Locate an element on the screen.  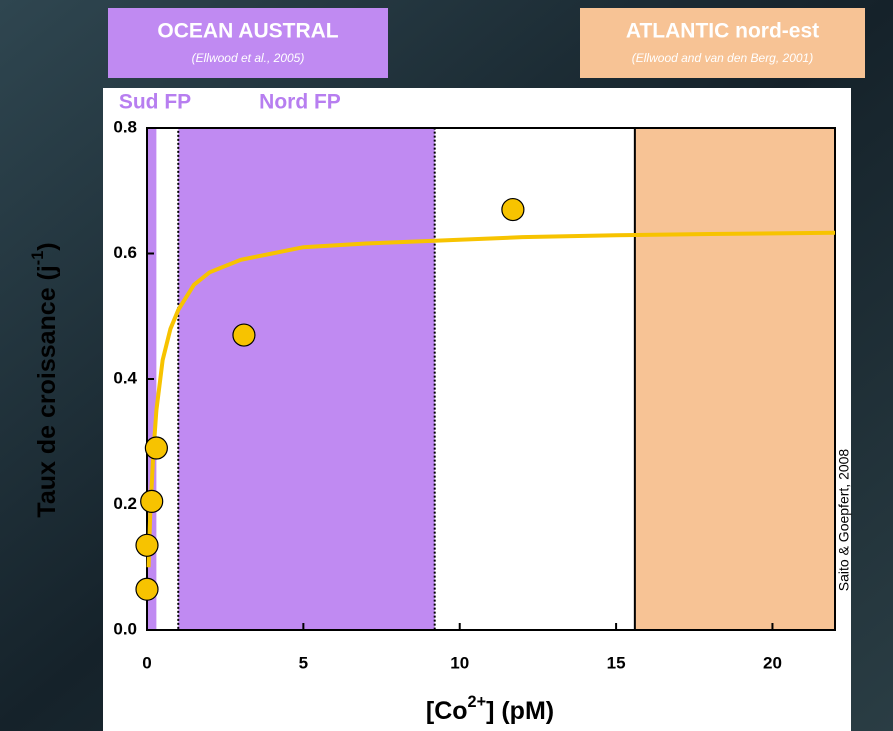
header-subtitle: (Ellwood et al., 2005) is located at coordinates (248, 58).